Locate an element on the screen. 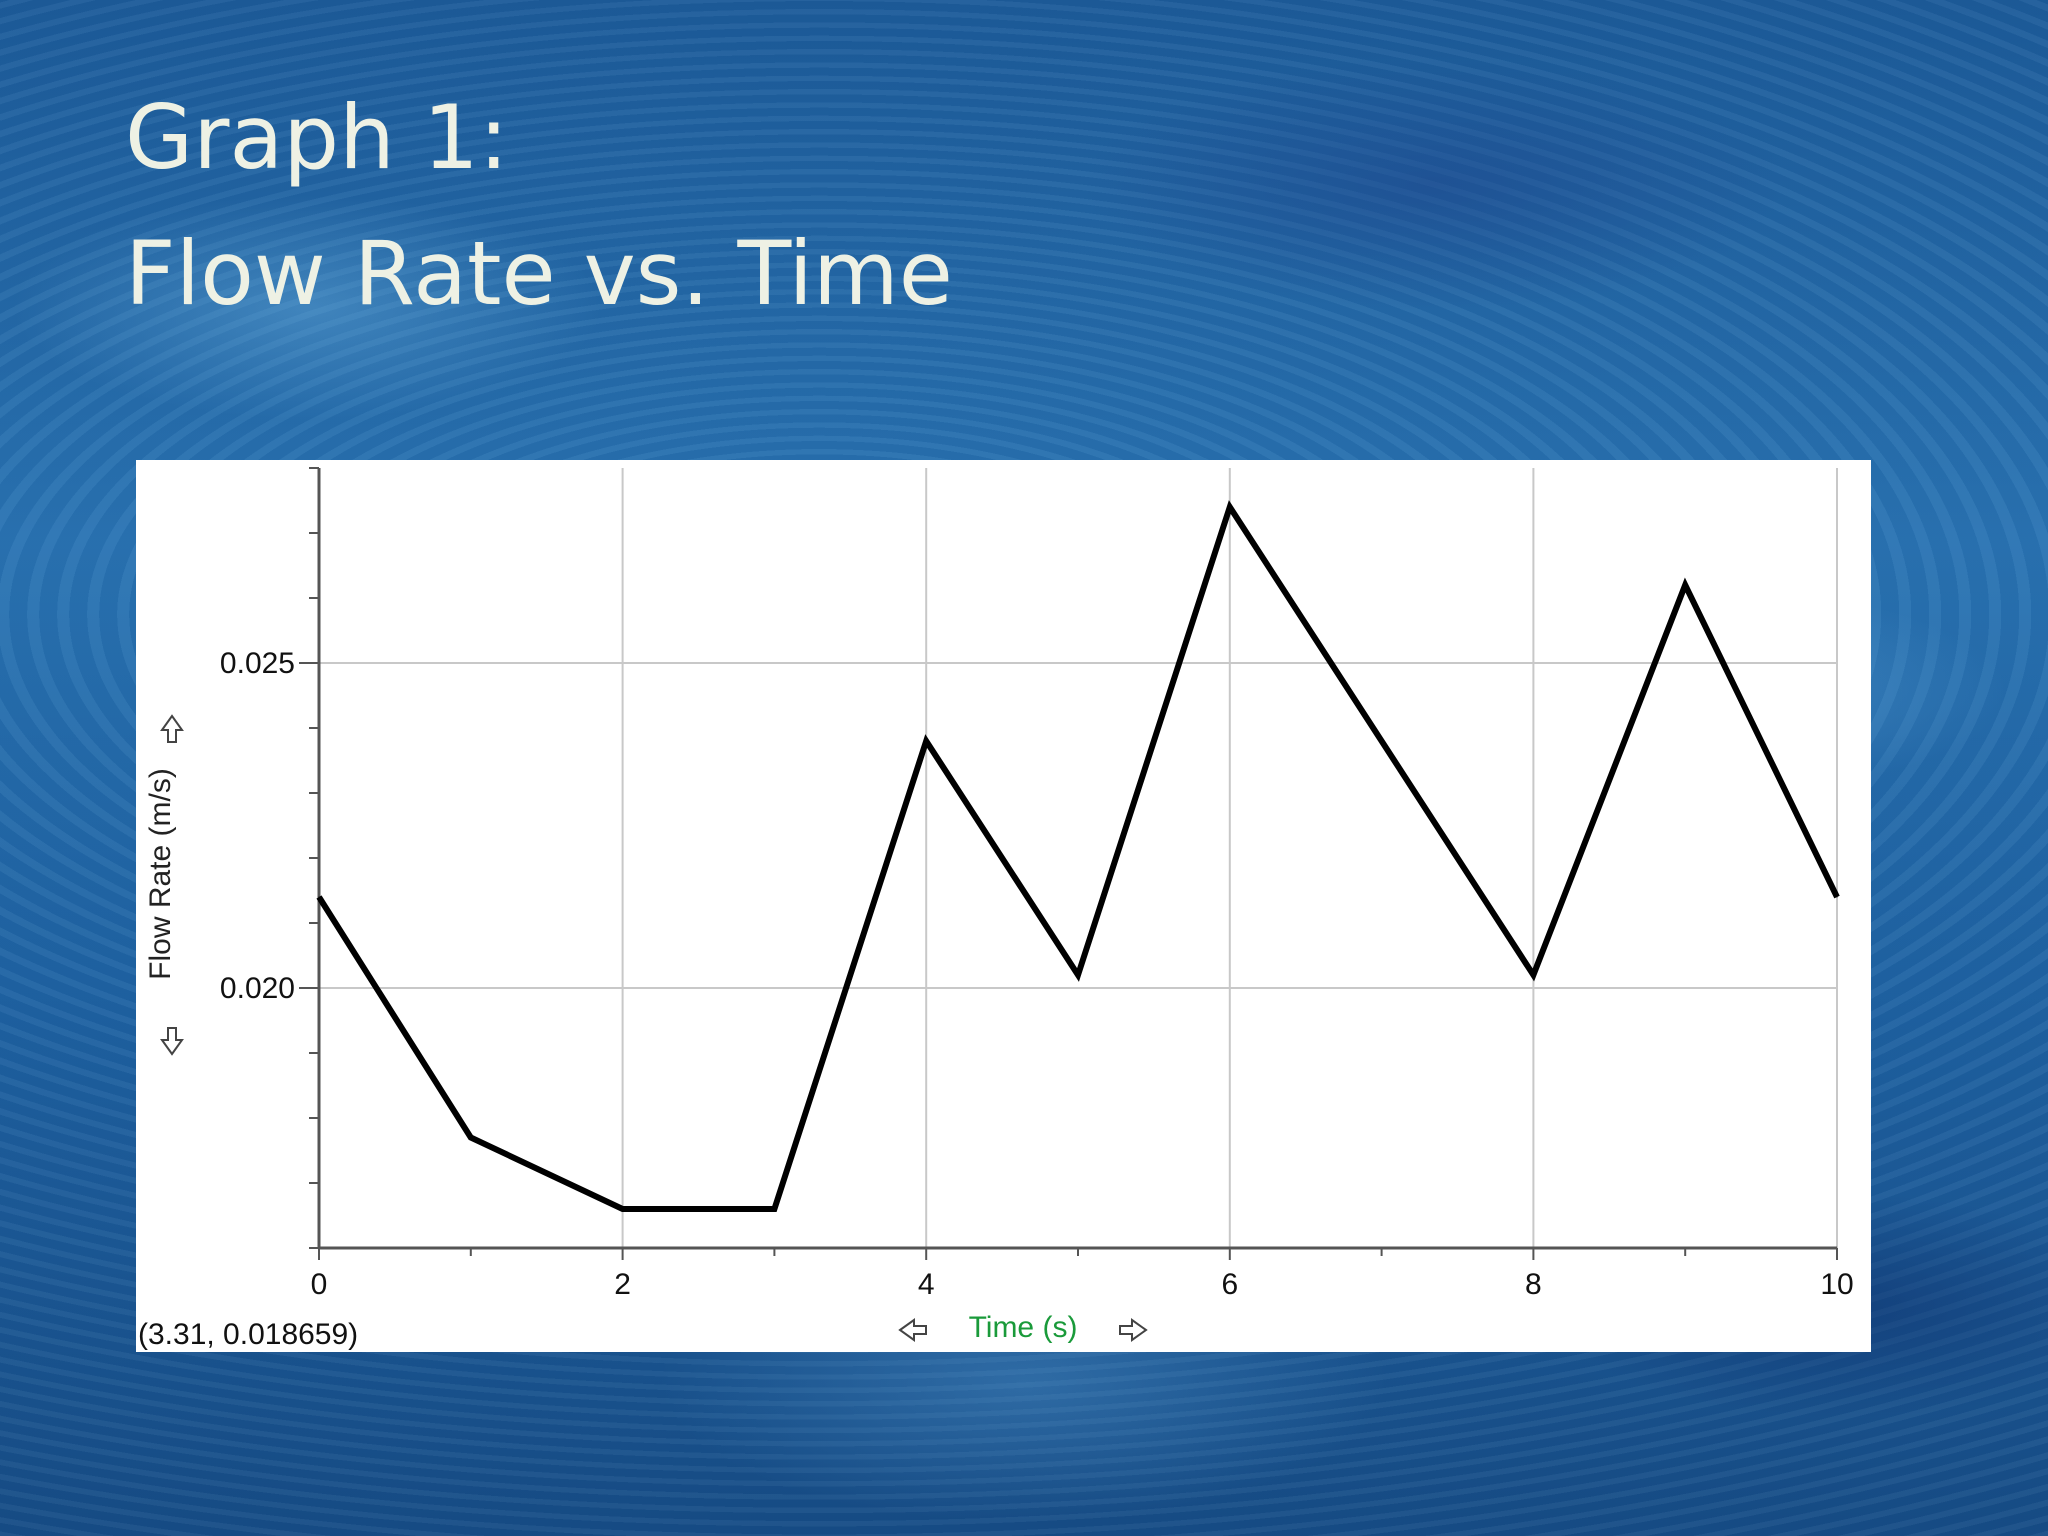  x-tick-label: 2 is located at coordinates (622, 1284).